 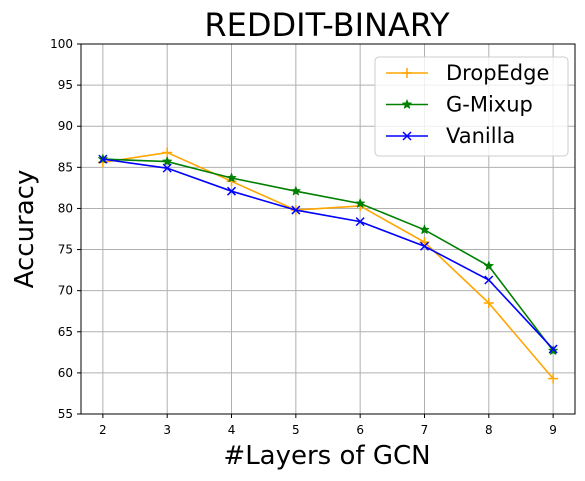 I want to click on y-tick-label: 90, so click(x=65, y=126).